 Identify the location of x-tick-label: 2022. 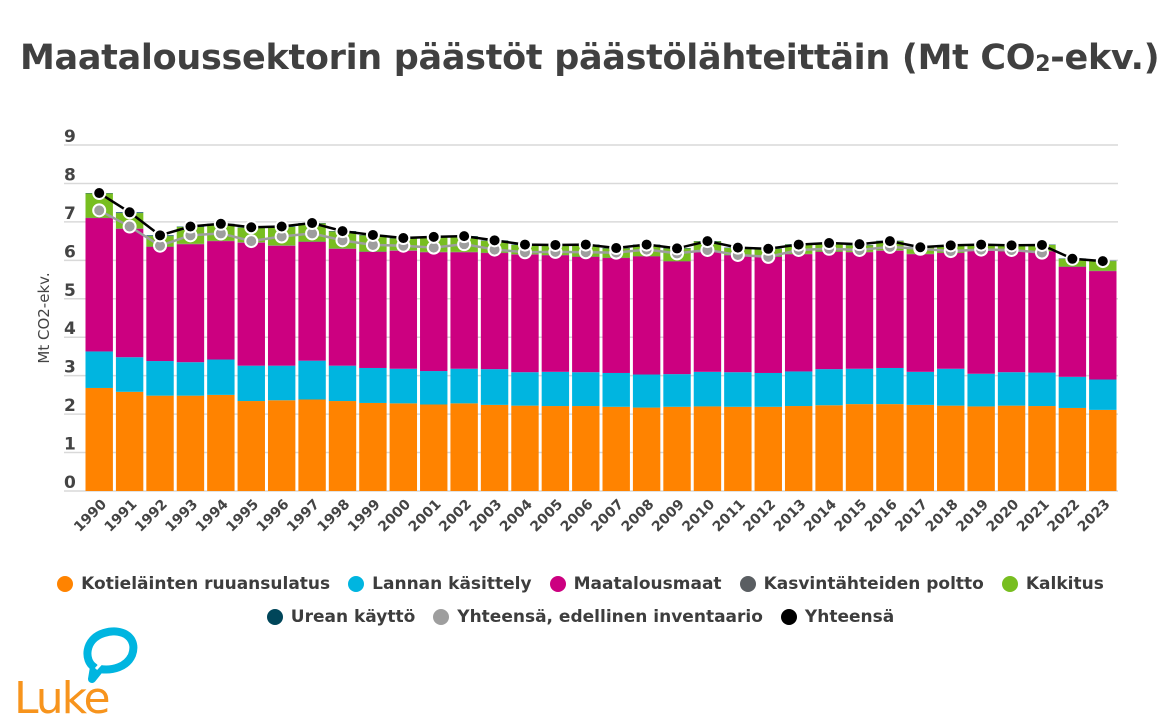
(1063, 516).